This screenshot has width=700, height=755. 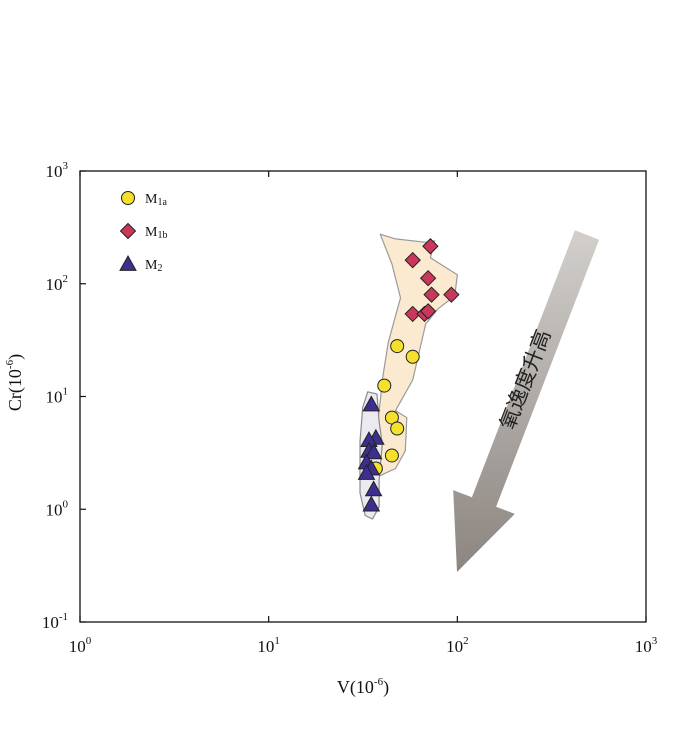 I want to click on y-tick-exp: 2, so click(x=66, y=279).